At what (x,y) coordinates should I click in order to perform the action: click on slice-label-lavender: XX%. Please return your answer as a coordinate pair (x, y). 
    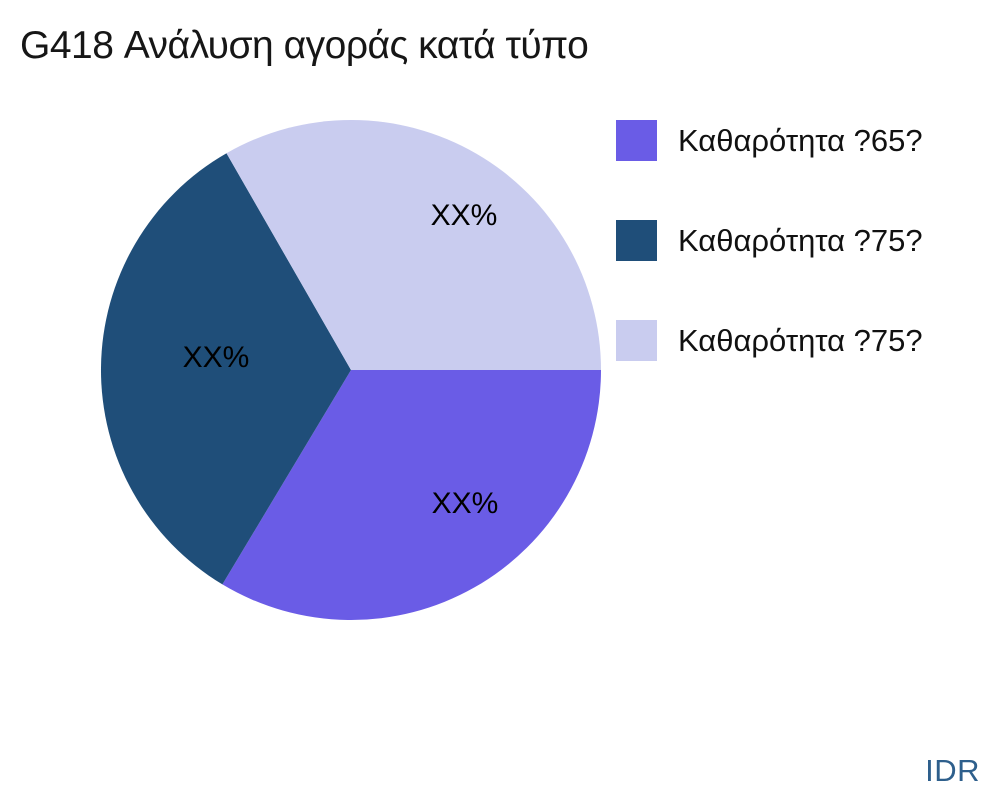
    Looking at the image, I should click on (464, 215).